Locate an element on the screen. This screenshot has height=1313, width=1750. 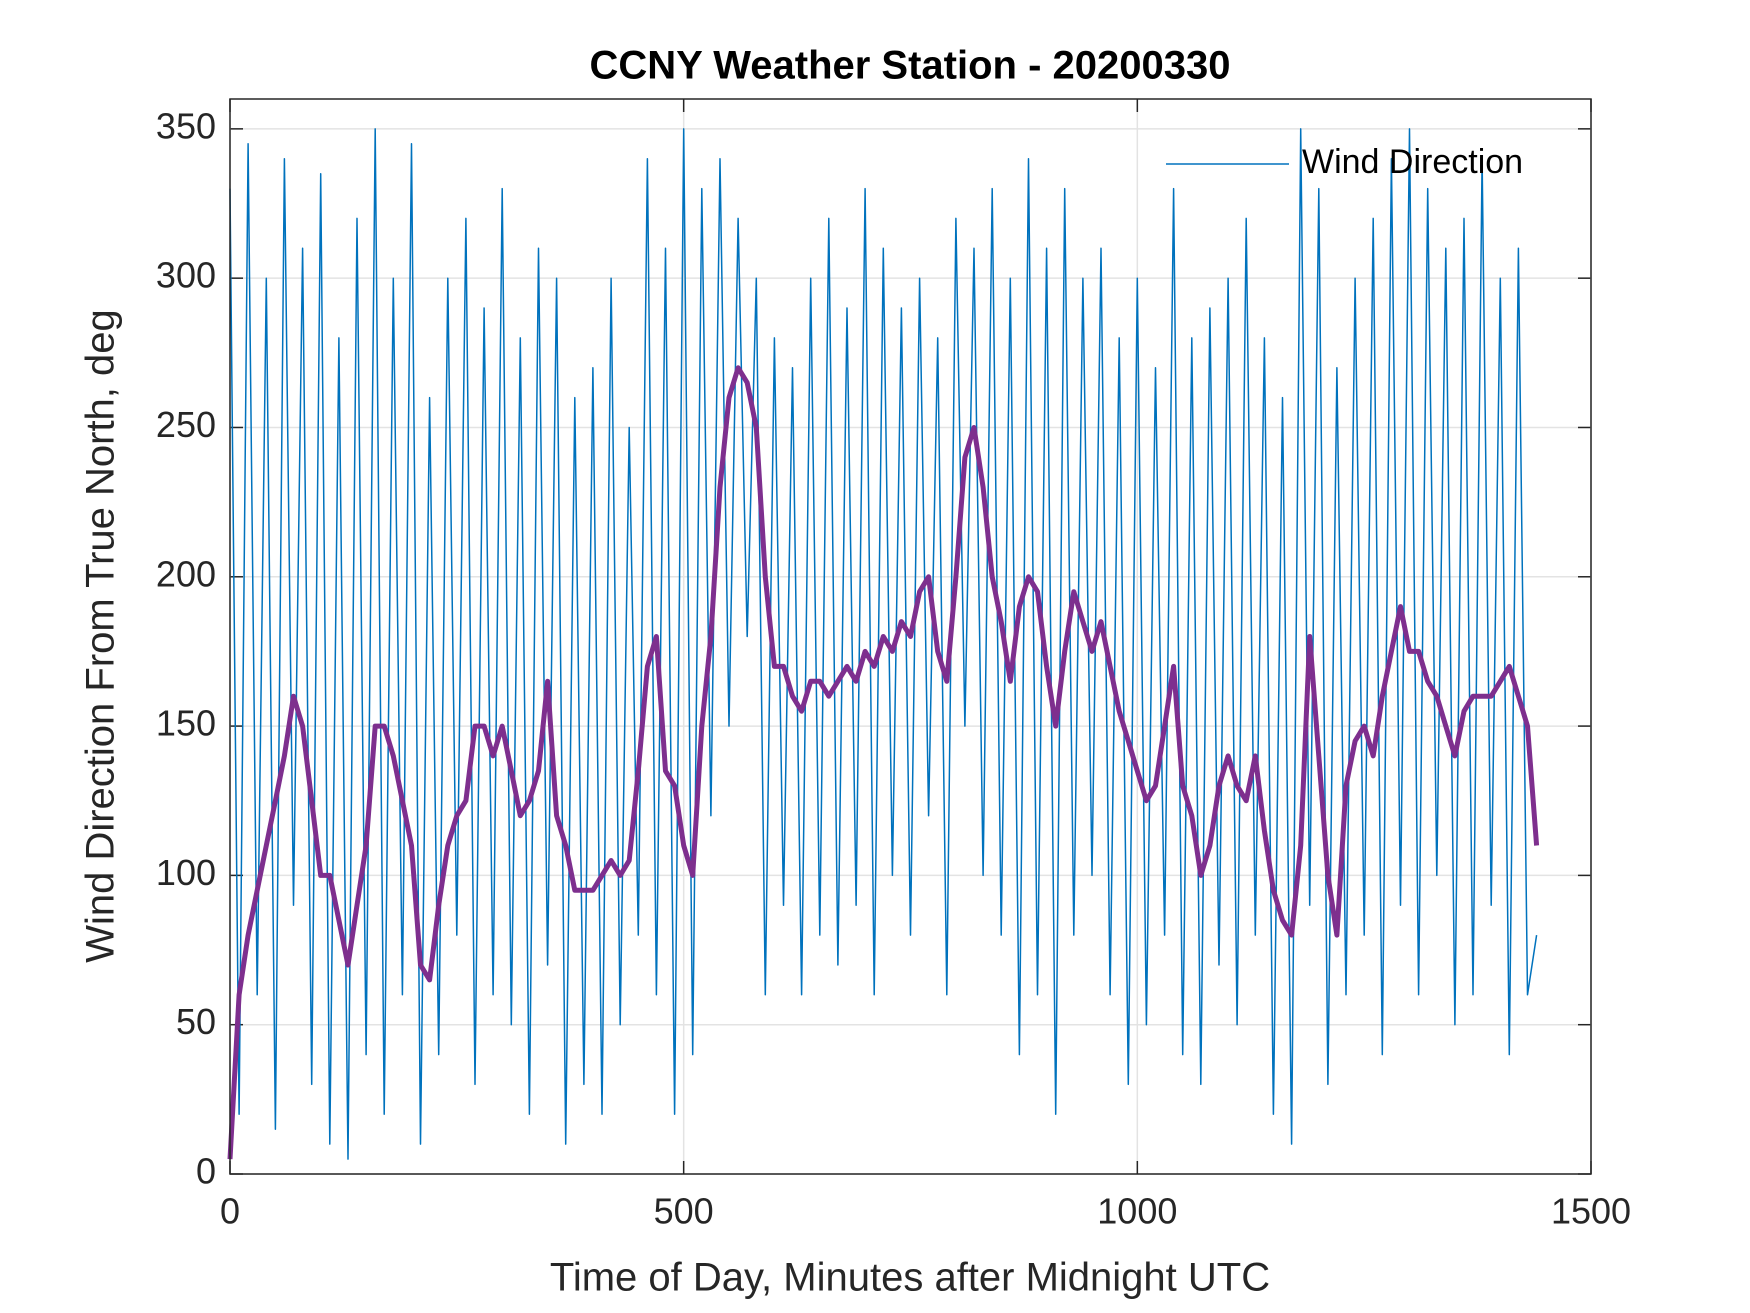
y-tick-label: 300 is located at coordinates (186, 275).